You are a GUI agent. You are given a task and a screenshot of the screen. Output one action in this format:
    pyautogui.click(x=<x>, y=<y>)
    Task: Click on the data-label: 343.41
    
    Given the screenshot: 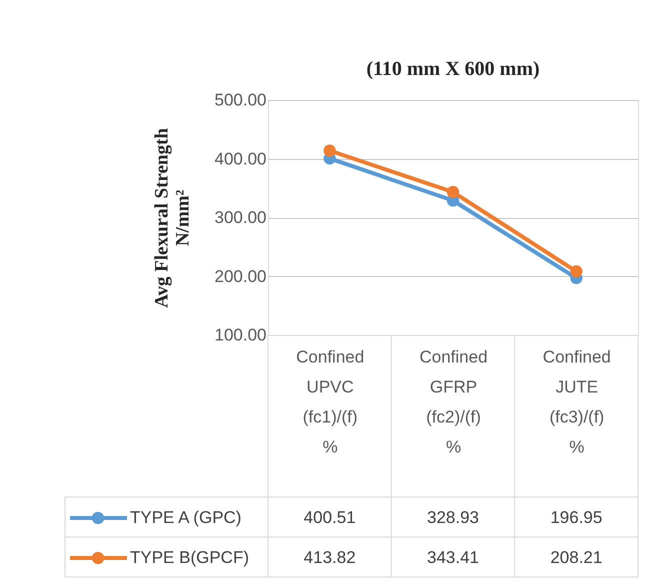 What is the action you would take?
    pyautogui.click(x=453, y=557)
    